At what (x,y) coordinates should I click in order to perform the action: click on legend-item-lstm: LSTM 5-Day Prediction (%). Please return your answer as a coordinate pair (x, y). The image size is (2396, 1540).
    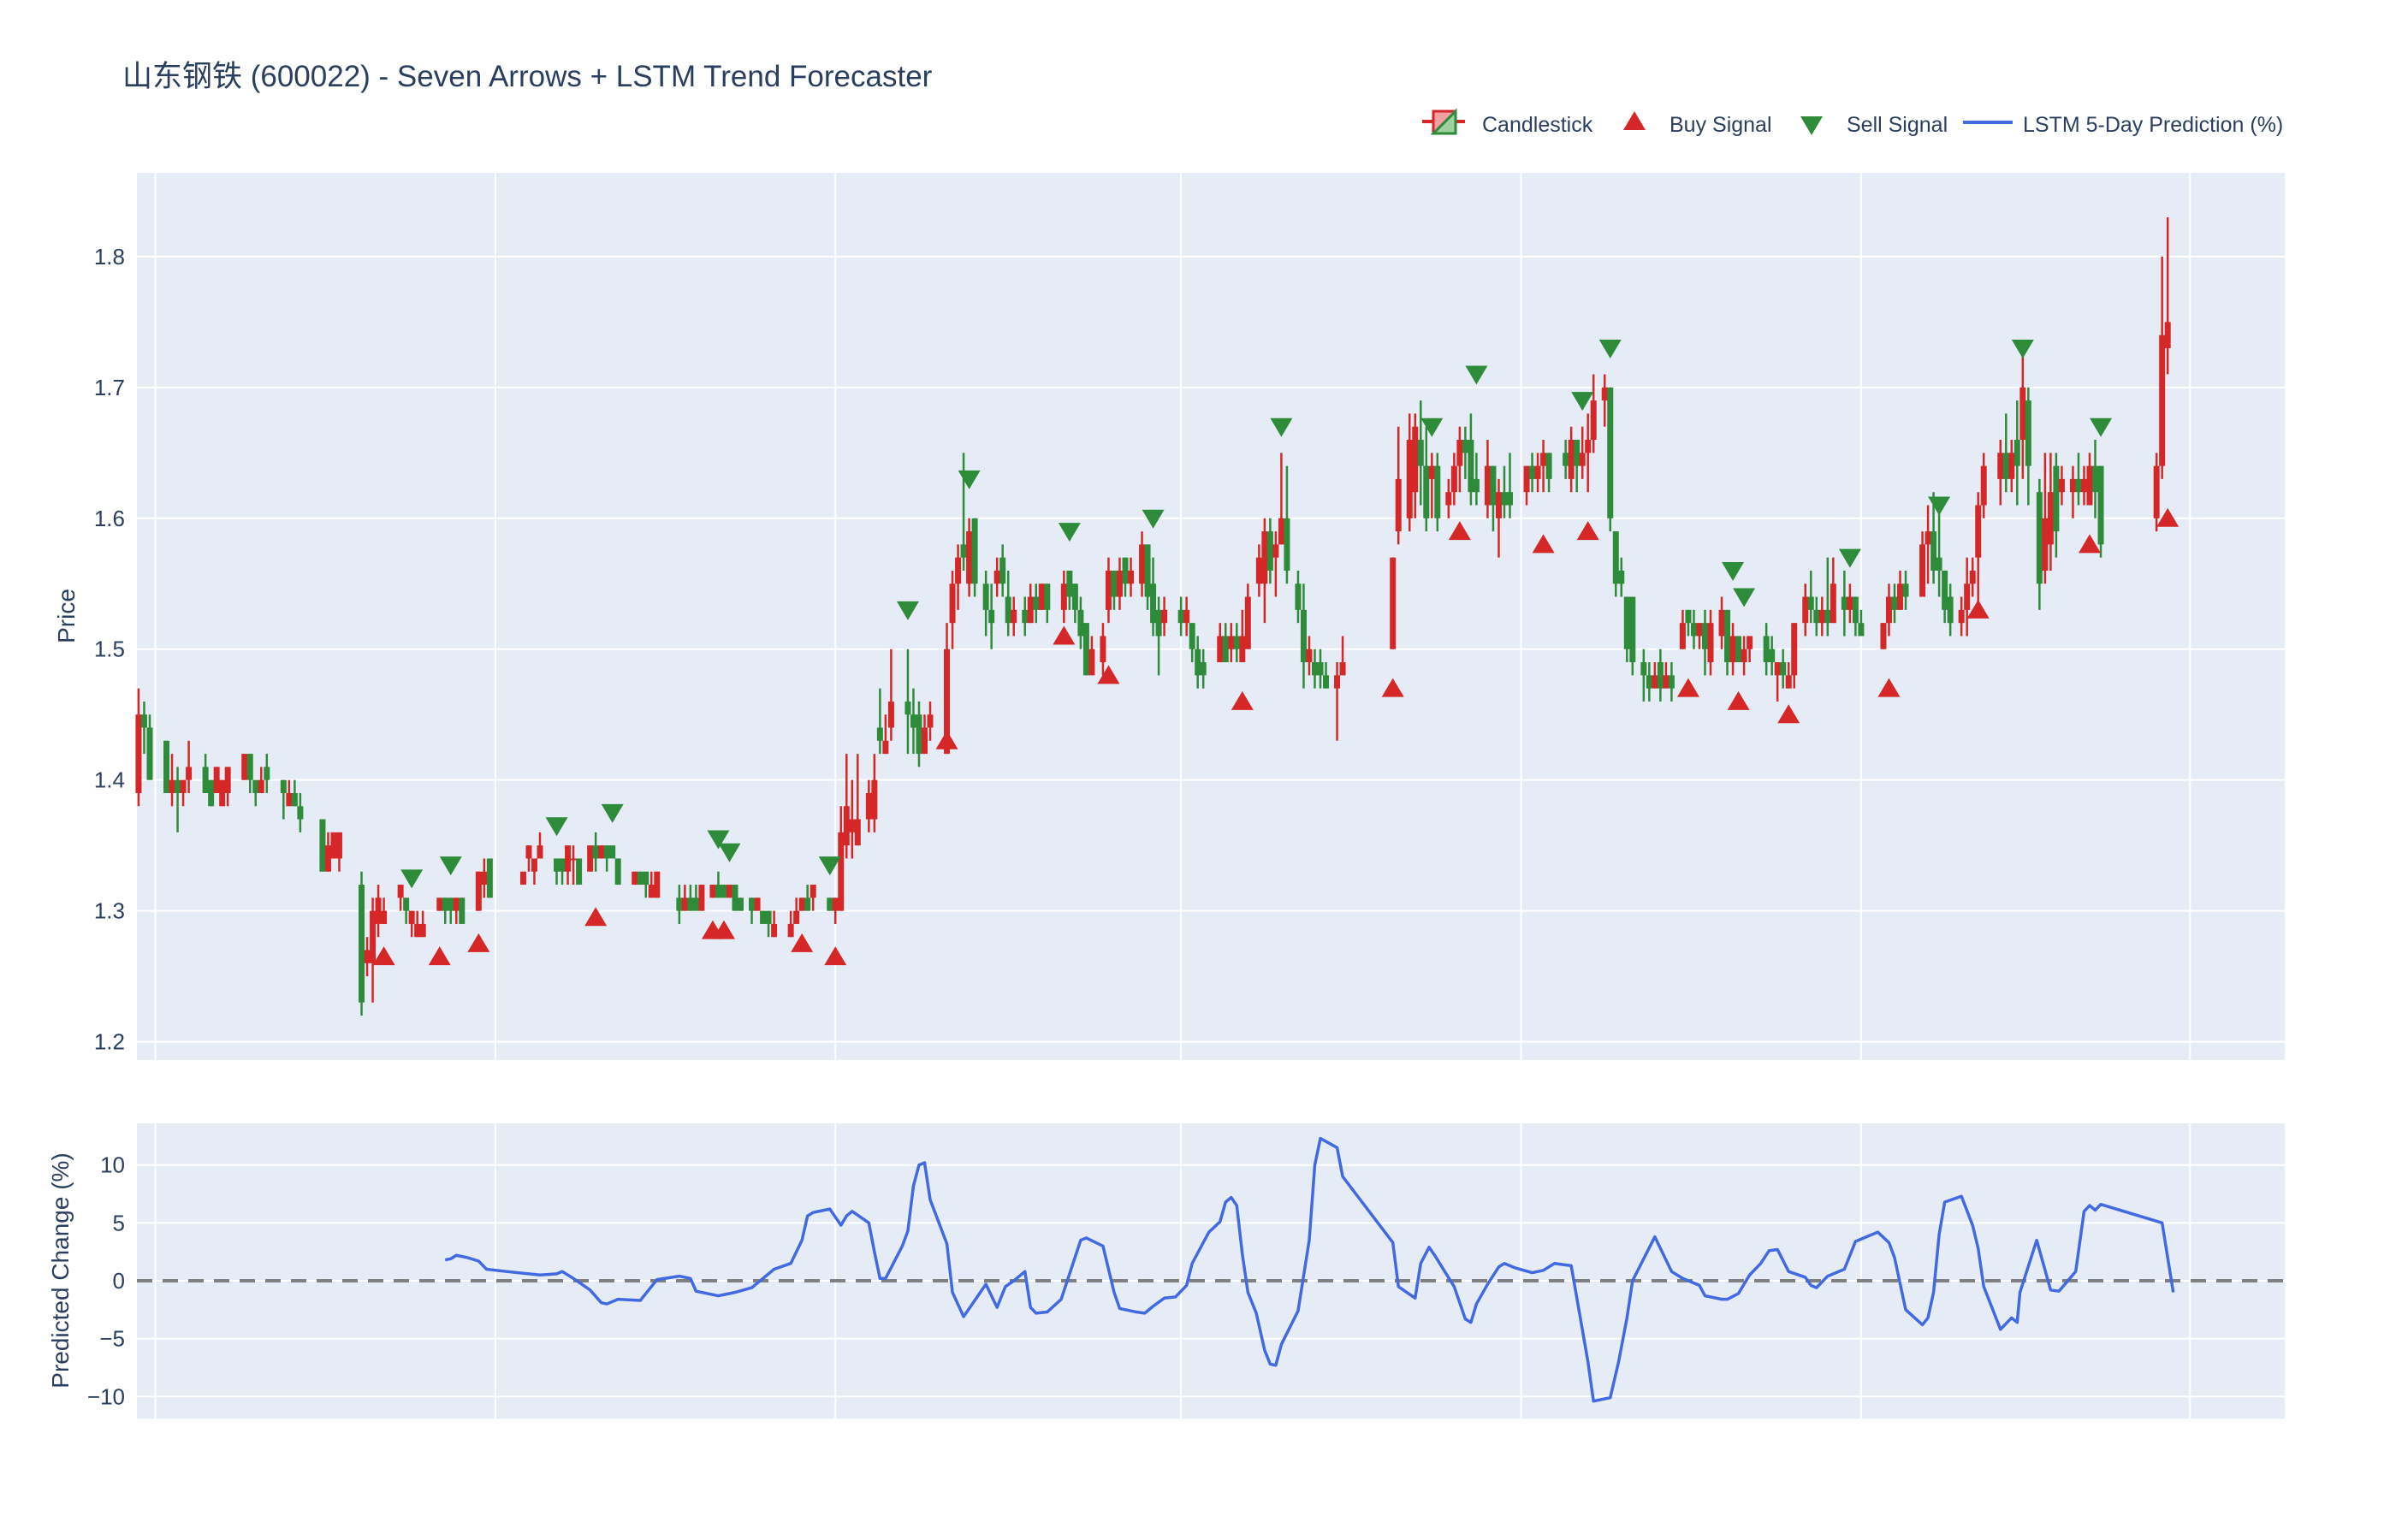
    Looking at the image, I should click on (2123, 125).